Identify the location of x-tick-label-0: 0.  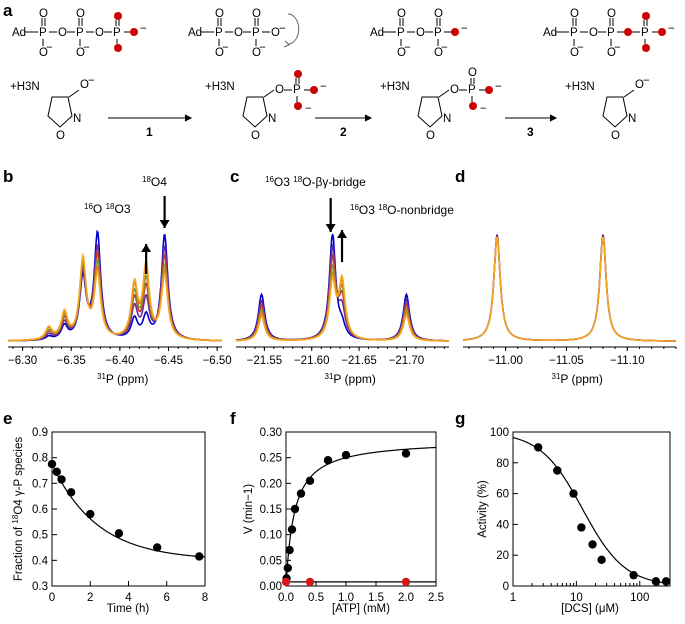
(52, 598).